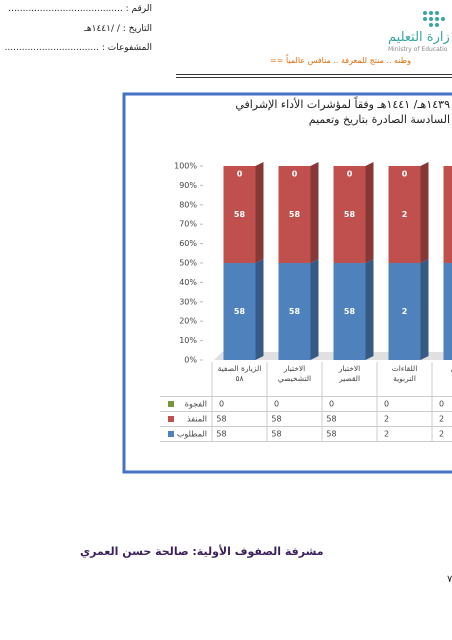 The width and height of the screenshot is (452, 640). What do you see at coordinates (188, 321) in the screenshot?
I see `y-tick-label: 20%` at bounding box center [188, 321].